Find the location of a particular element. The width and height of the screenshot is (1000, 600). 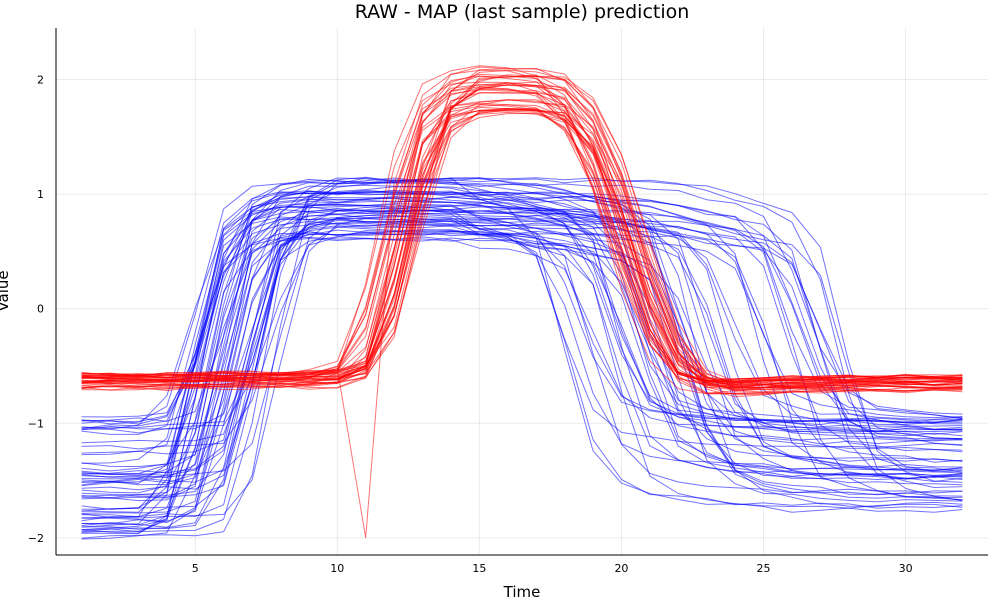

x-tick-label: 20 is located at coordinates (621, 568).